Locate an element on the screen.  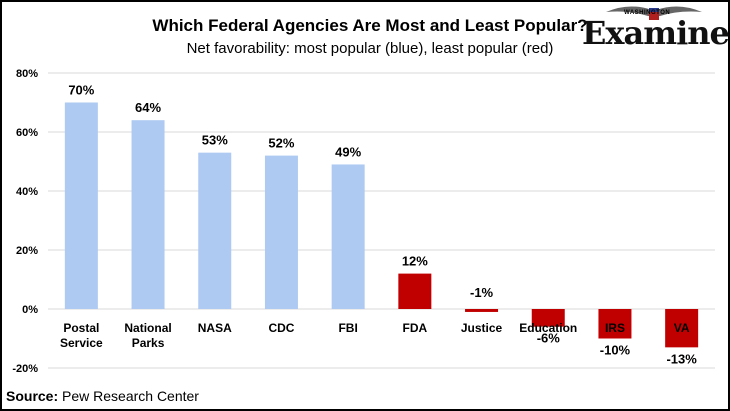
y-tick-label: 80% is located at coordinates (27, 74).